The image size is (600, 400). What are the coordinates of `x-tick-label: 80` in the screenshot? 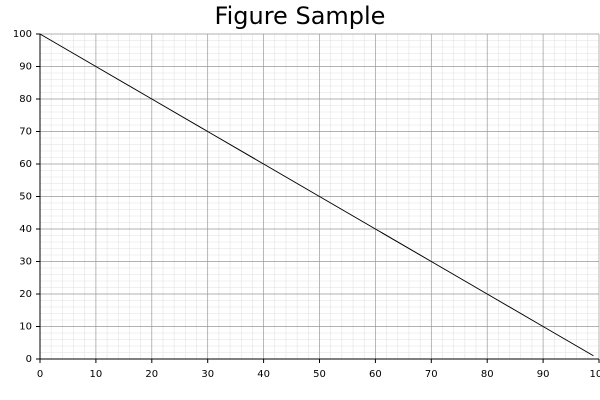 It's located at (487, 374).